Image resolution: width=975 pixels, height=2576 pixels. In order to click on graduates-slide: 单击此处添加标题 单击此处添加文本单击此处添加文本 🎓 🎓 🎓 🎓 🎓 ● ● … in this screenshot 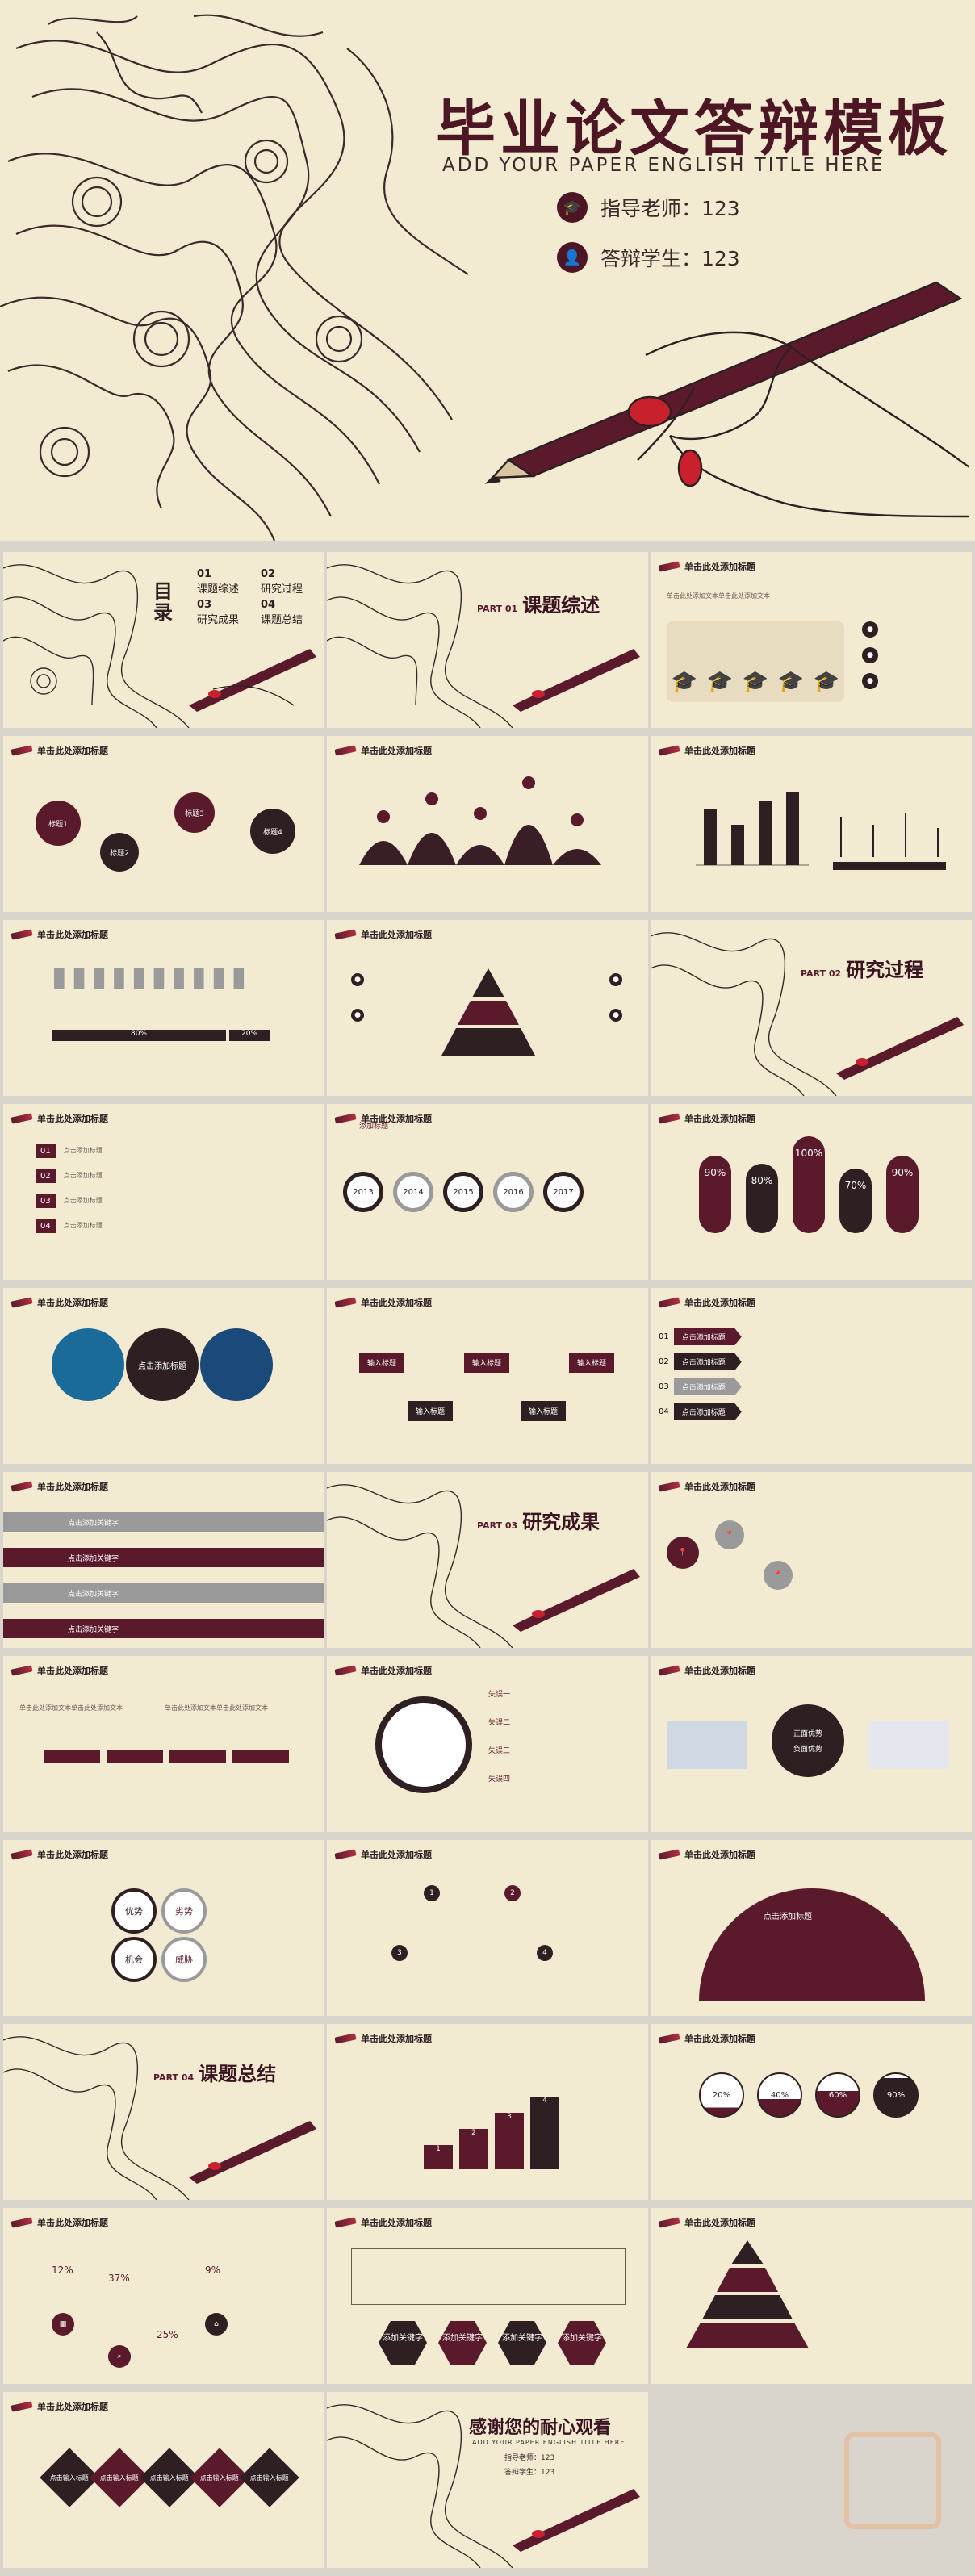, I will do `click(811, 640)`.